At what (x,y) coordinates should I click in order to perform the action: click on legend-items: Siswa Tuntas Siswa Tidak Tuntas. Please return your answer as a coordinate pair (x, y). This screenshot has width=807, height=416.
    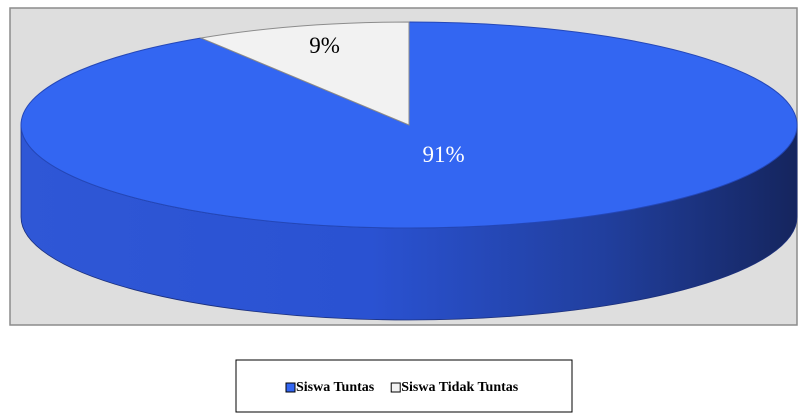
    Looking at the image, I should click on (402, 387).